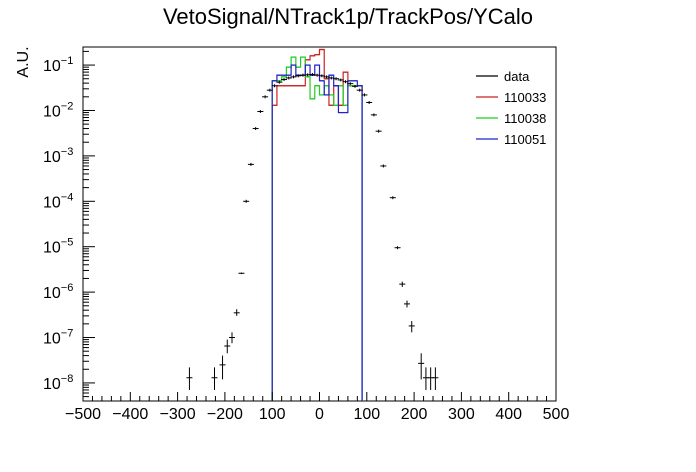 This screenshot has width=696, height=472. I want to click on legend: data 110033 110038 110051, so click(511, 108).